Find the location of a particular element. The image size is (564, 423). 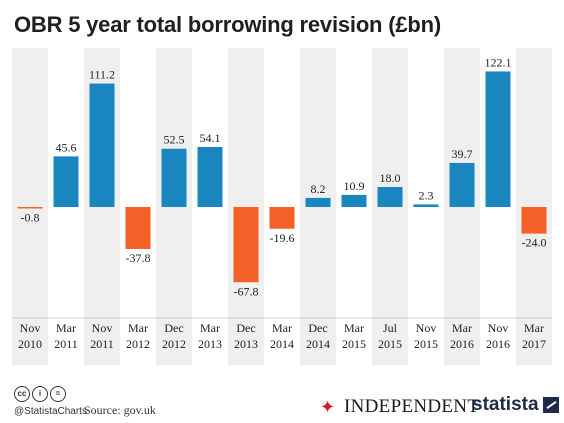

data-label: 52.5 is located at coordinates (174, 140).